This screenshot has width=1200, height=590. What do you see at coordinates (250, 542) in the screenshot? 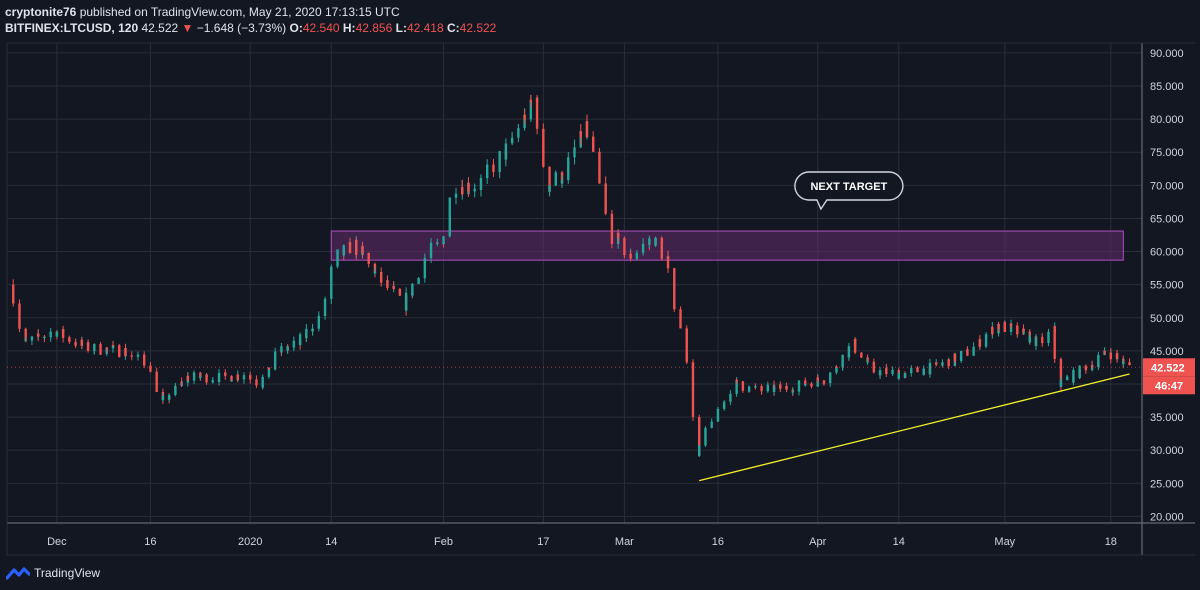
I see `x-tick-label: 2020` at bounding box center [250, 542].